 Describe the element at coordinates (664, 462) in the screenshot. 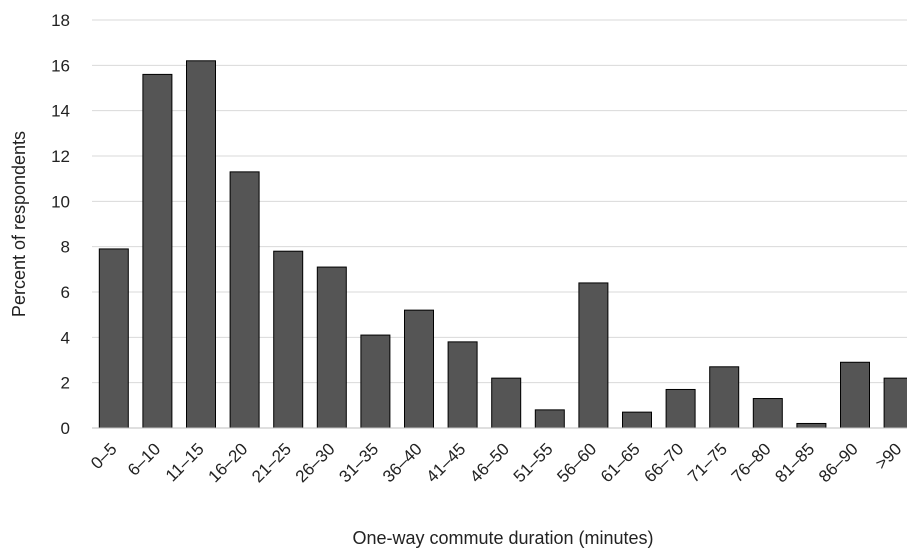

I see `x-tick-label: 66–70` at that location.